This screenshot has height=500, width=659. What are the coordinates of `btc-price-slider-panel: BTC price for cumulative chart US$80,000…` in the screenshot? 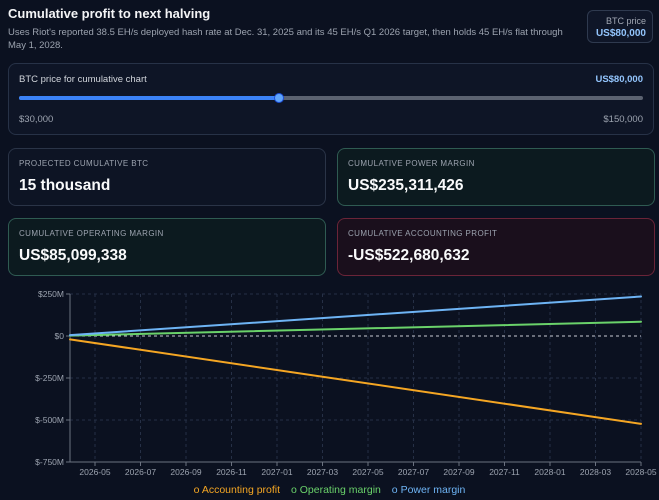 It's located at (331, 99).